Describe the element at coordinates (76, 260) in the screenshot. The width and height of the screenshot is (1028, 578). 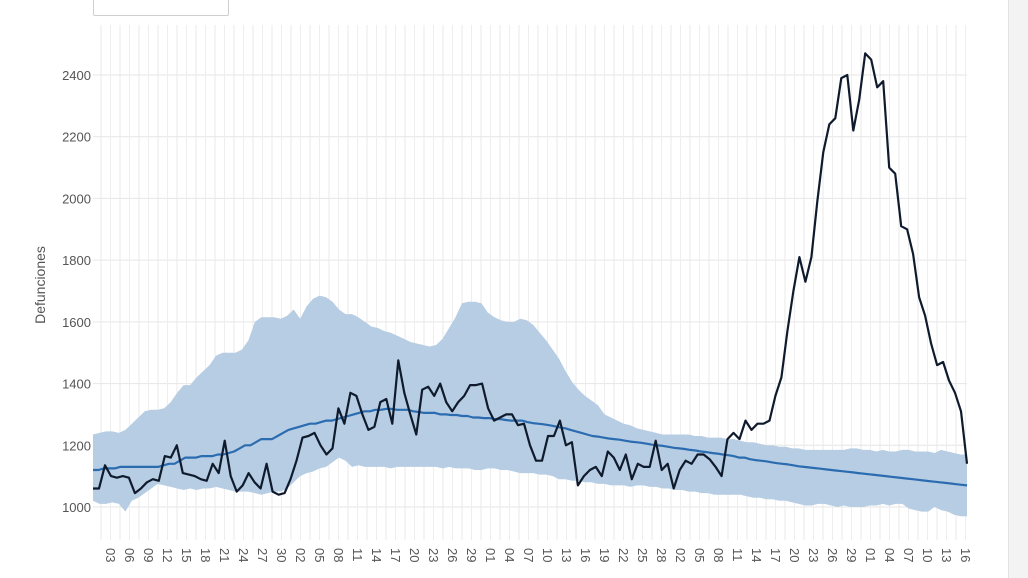
I see `y-tick-label: 1800` at that location.